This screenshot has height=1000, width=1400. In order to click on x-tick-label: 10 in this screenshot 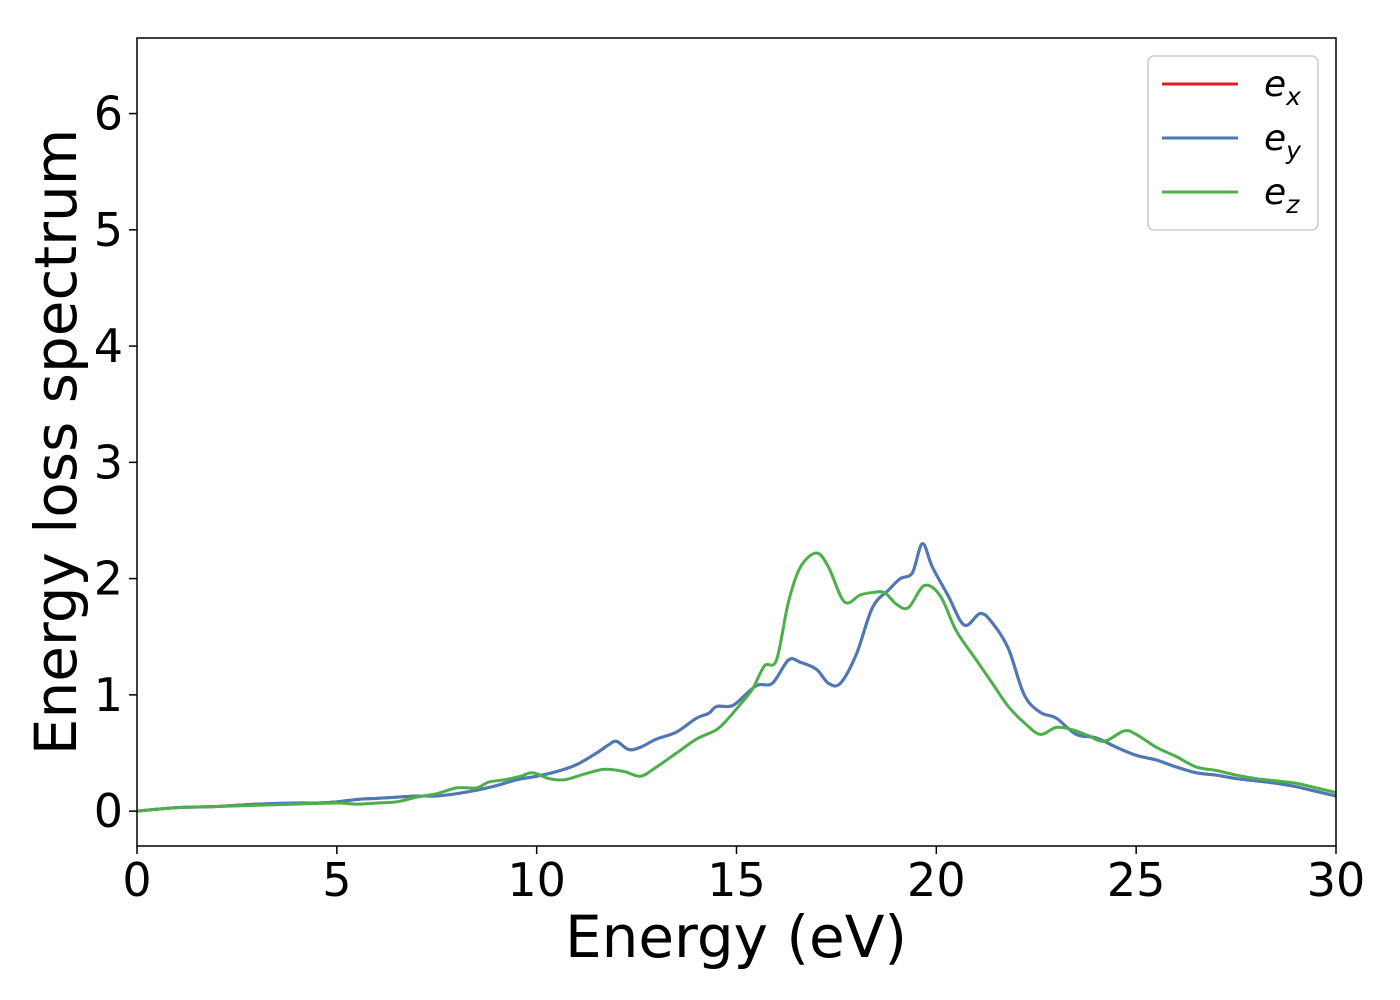, I will do `click(536, 880)`.